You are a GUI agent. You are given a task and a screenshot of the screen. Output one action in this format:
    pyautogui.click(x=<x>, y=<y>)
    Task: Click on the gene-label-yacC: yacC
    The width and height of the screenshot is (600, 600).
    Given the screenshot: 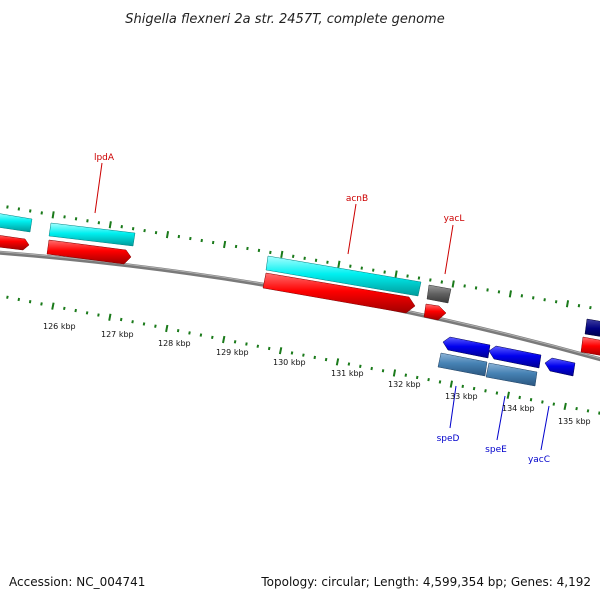 What is the action you would take?
    pyautogui.click(x=539, y=460)
    